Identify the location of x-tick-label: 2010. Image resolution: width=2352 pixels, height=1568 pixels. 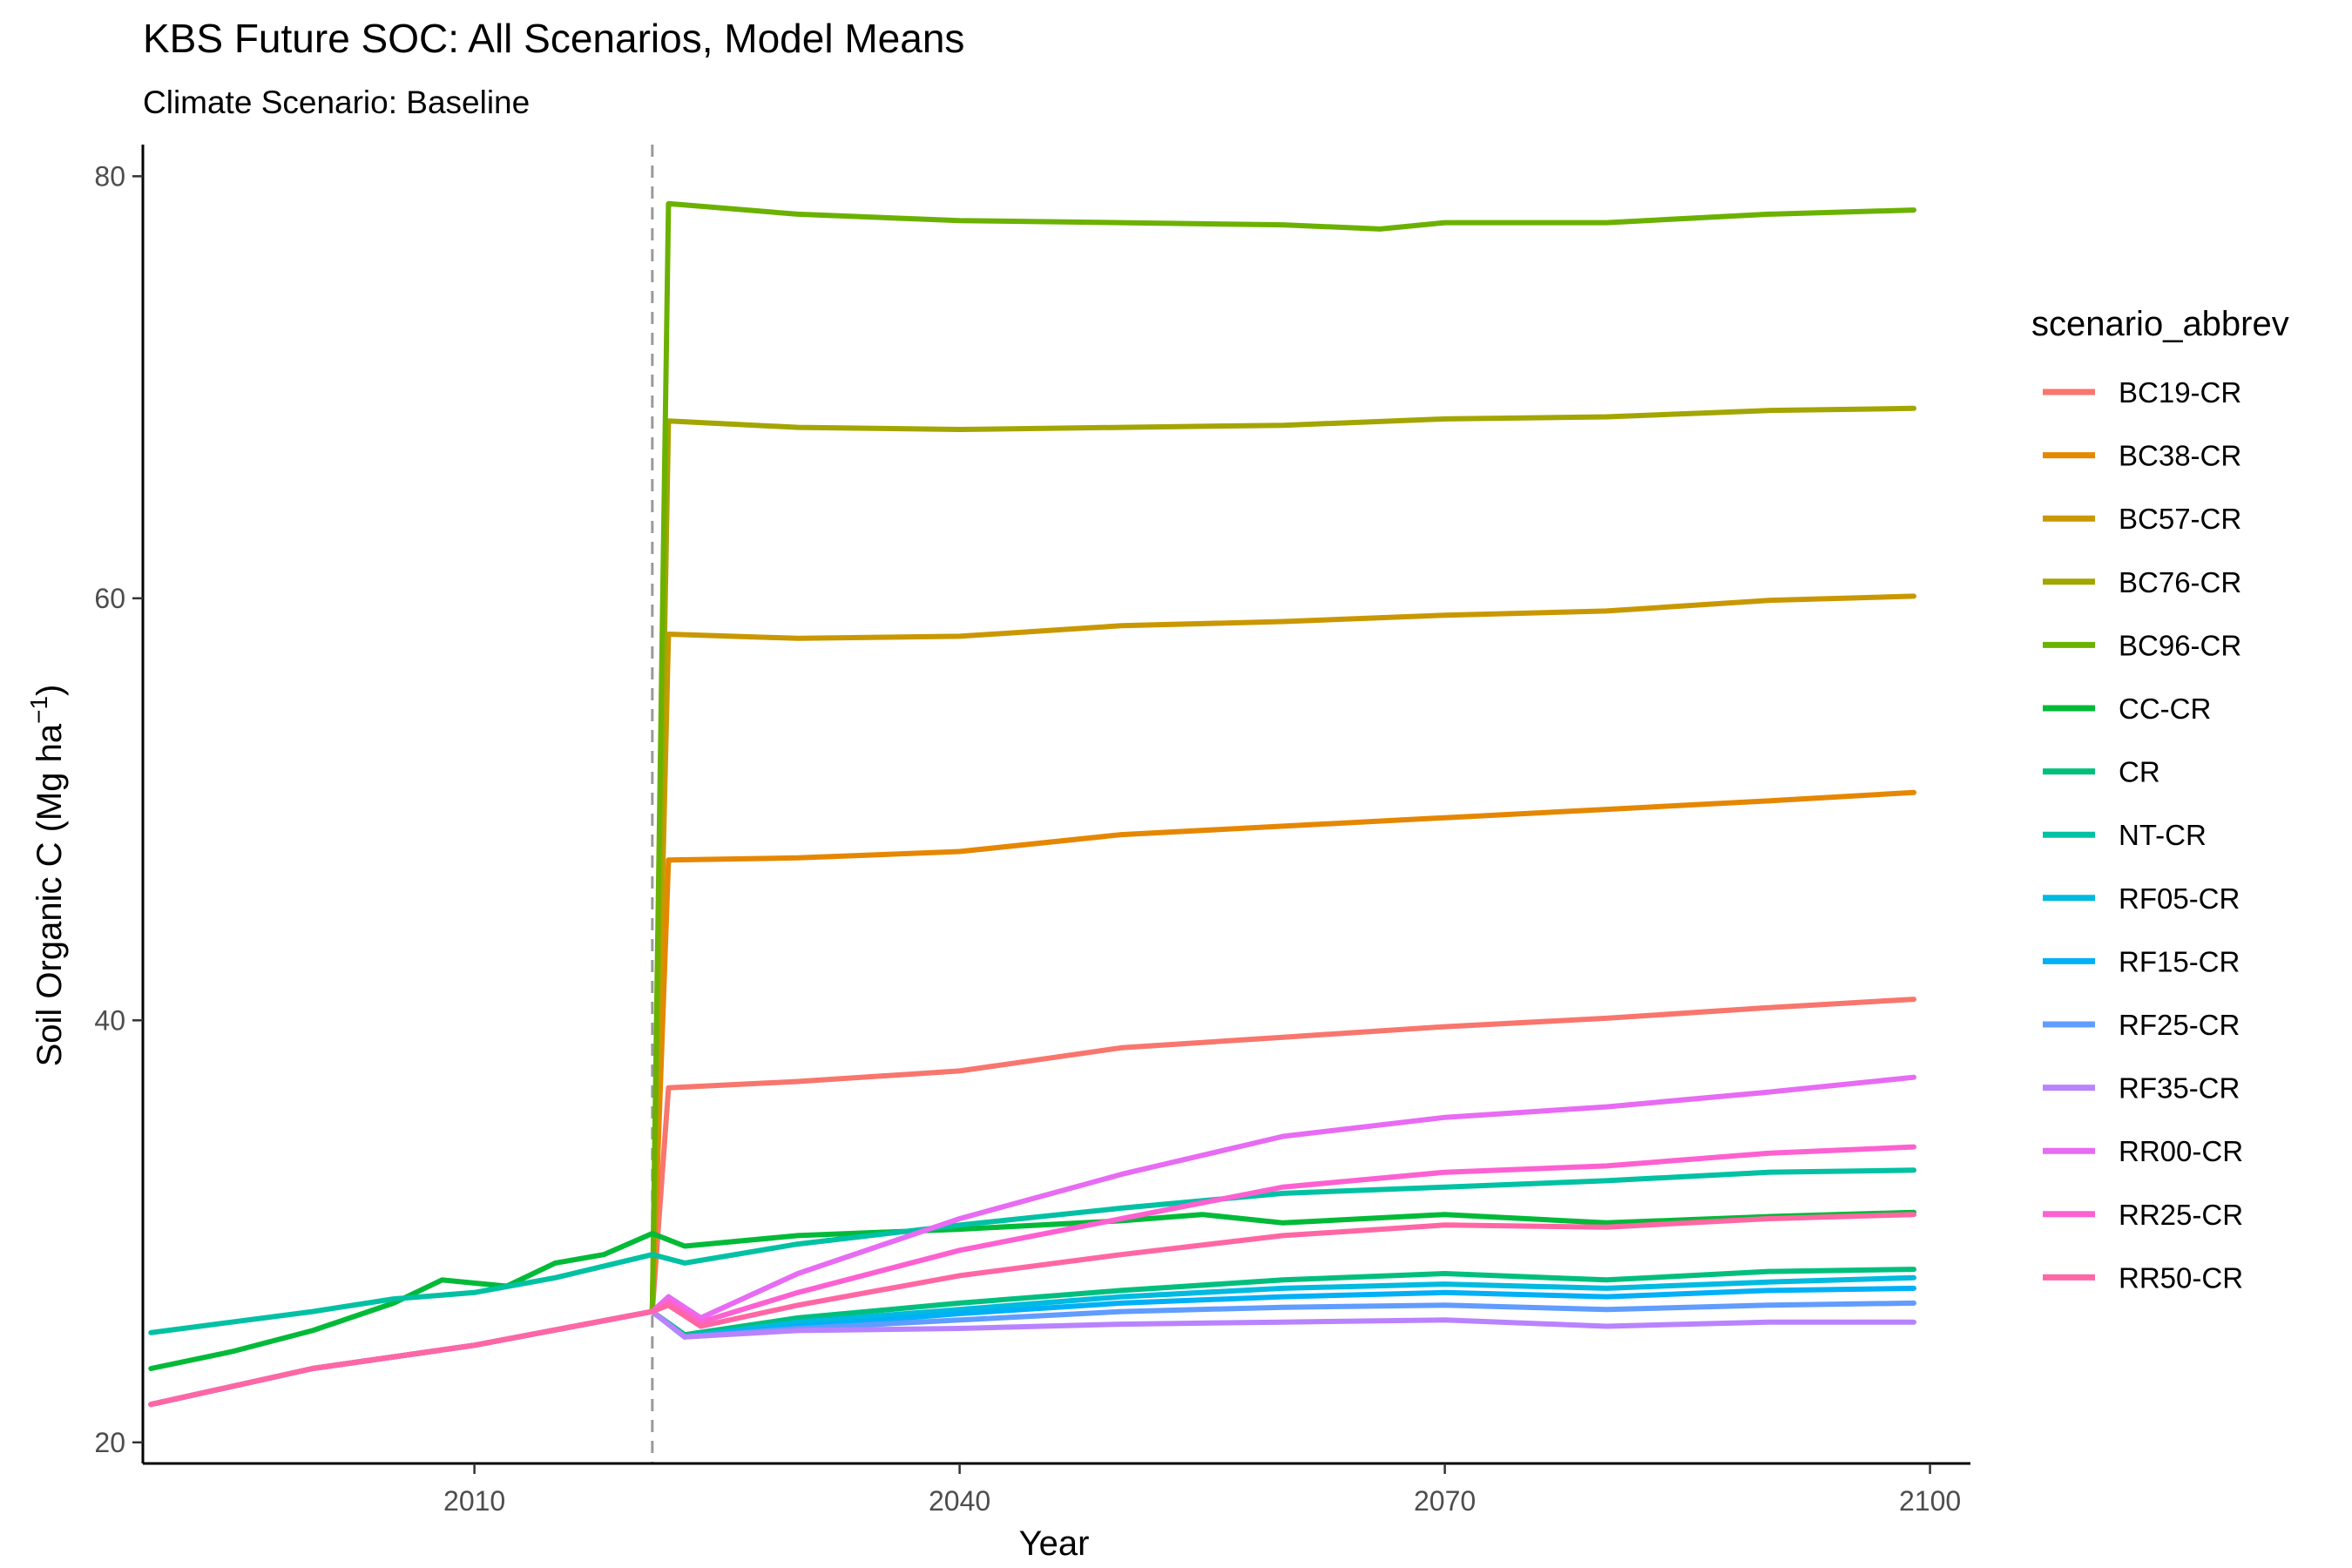
(474, 1501).